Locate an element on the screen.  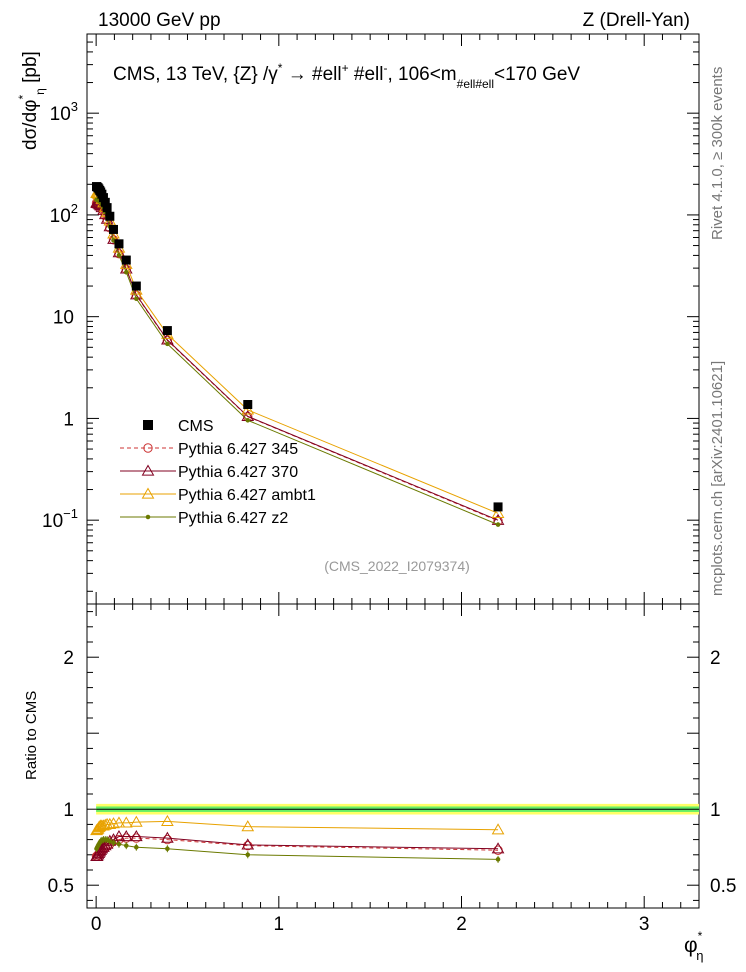
series-0-ratio-point is located at coordinates (248, 845).